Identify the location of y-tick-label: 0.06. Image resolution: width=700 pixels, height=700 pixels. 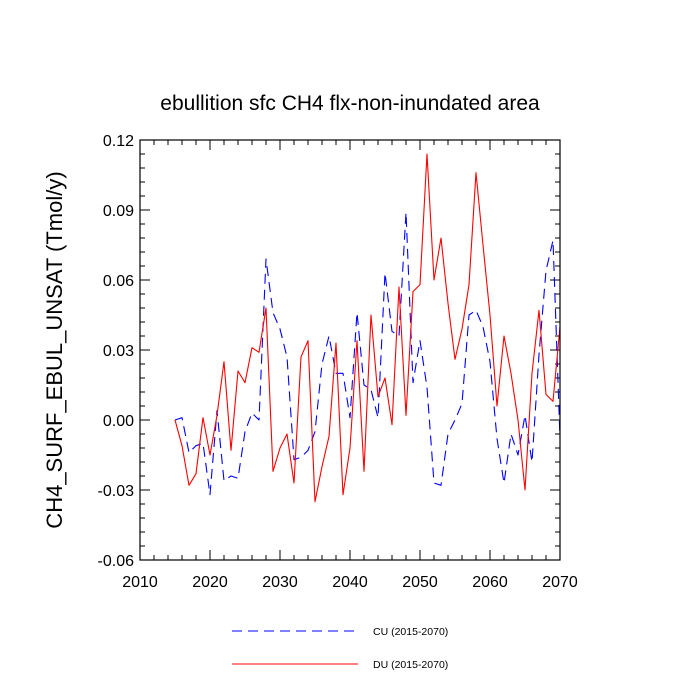
(118, 281).